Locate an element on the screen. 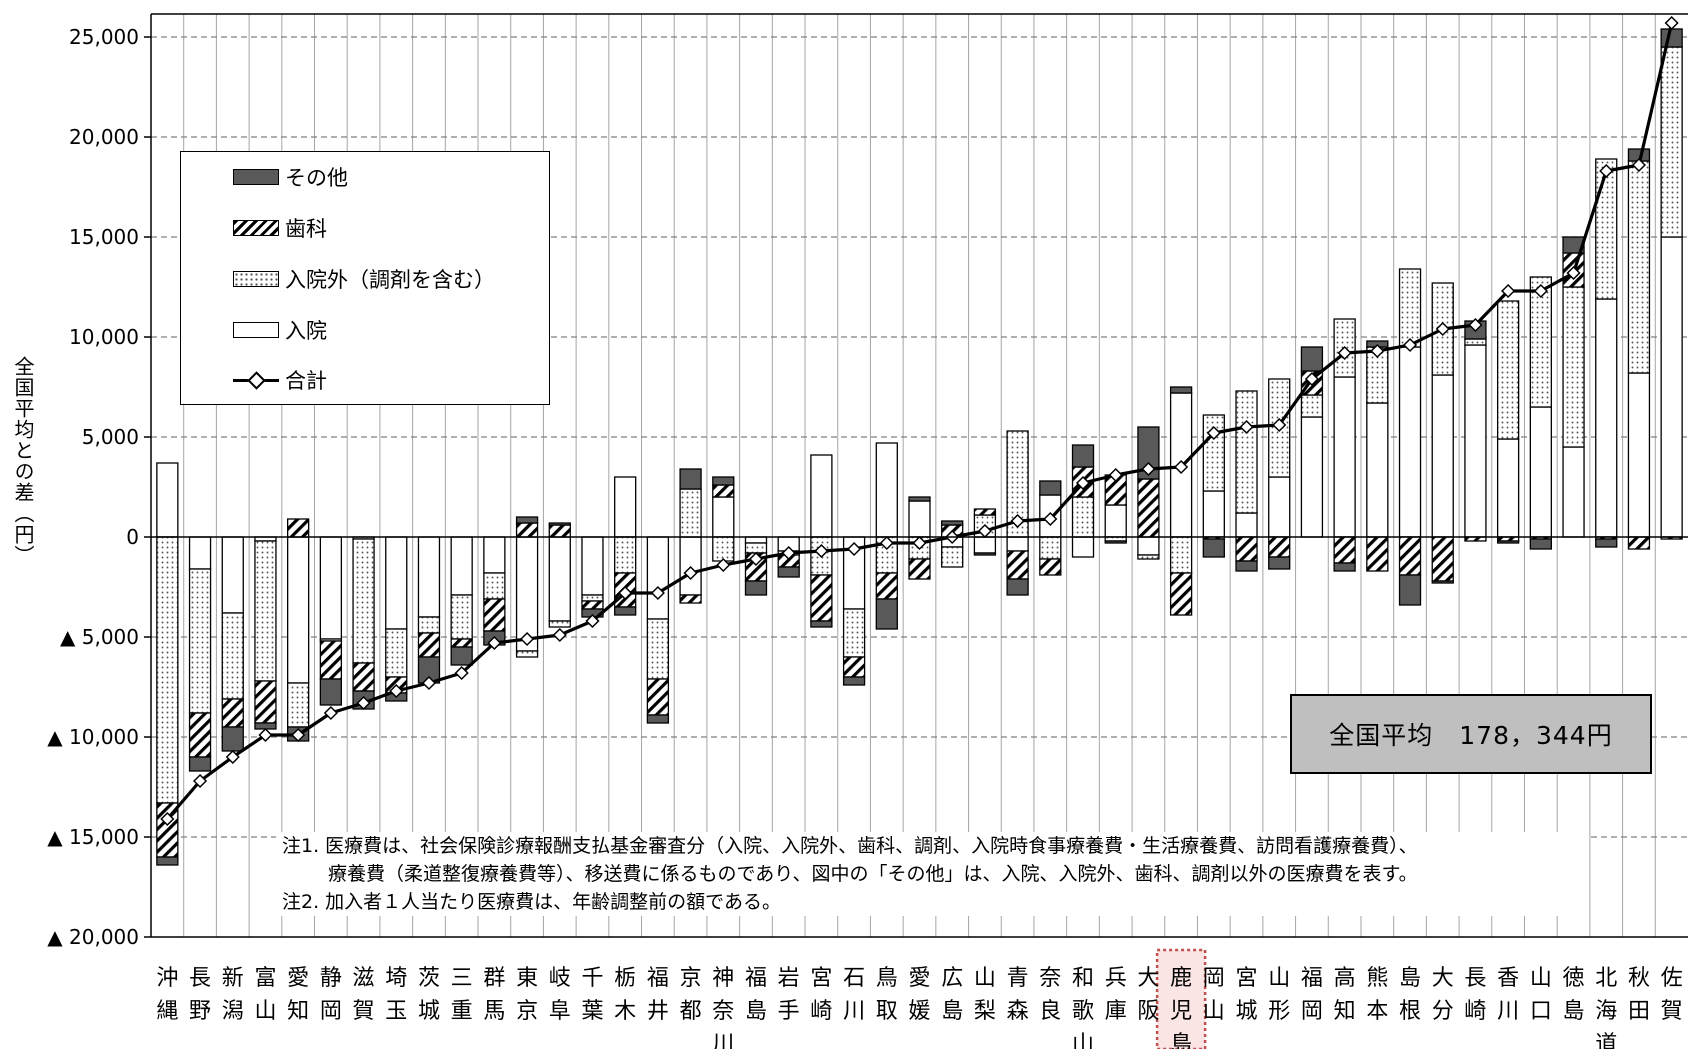 This screenshot has height=1049, width=1688. y-tick-label: ▲ 15,000 is located at coordinates (93, 837).